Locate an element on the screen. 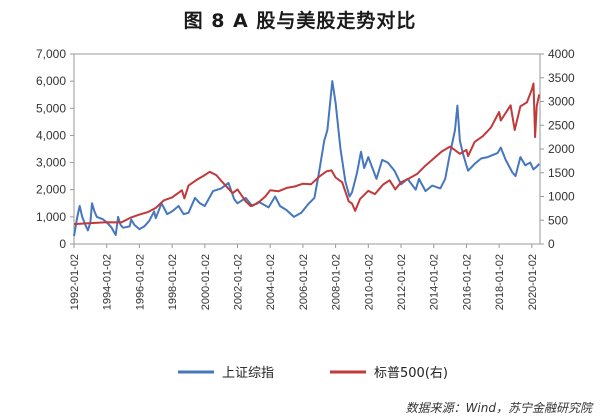 This screenshot has width=600, height=420. x-tick-label: 2014-01-02 is located at coordinates (435, 282).